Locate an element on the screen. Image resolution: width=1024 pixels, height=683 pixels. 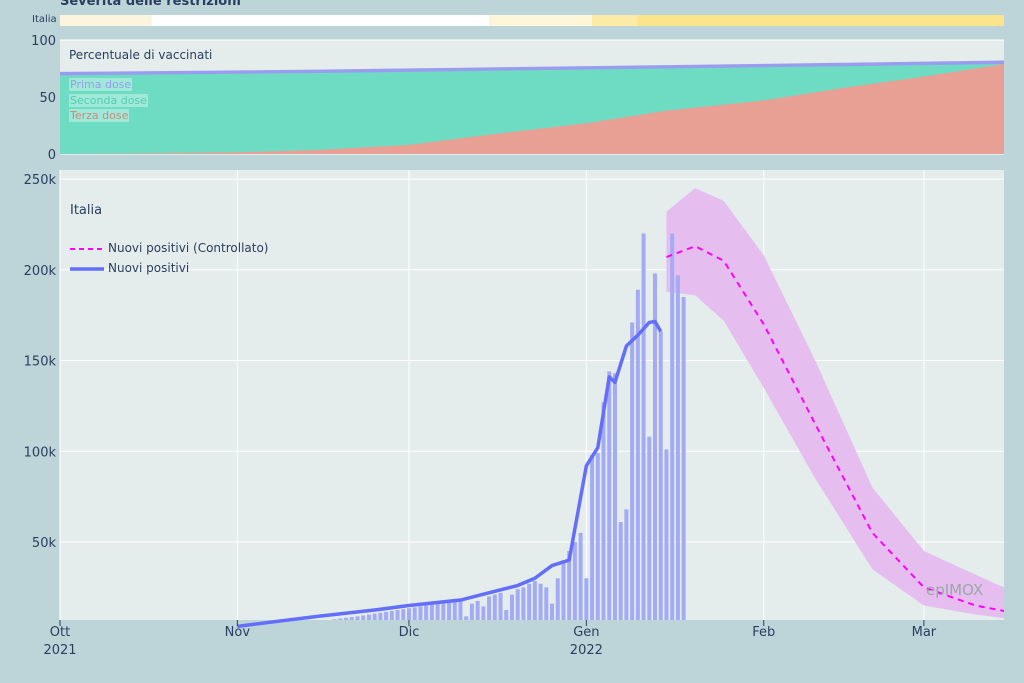
x-tick-label: Dic is located at coordinates (409, 632).